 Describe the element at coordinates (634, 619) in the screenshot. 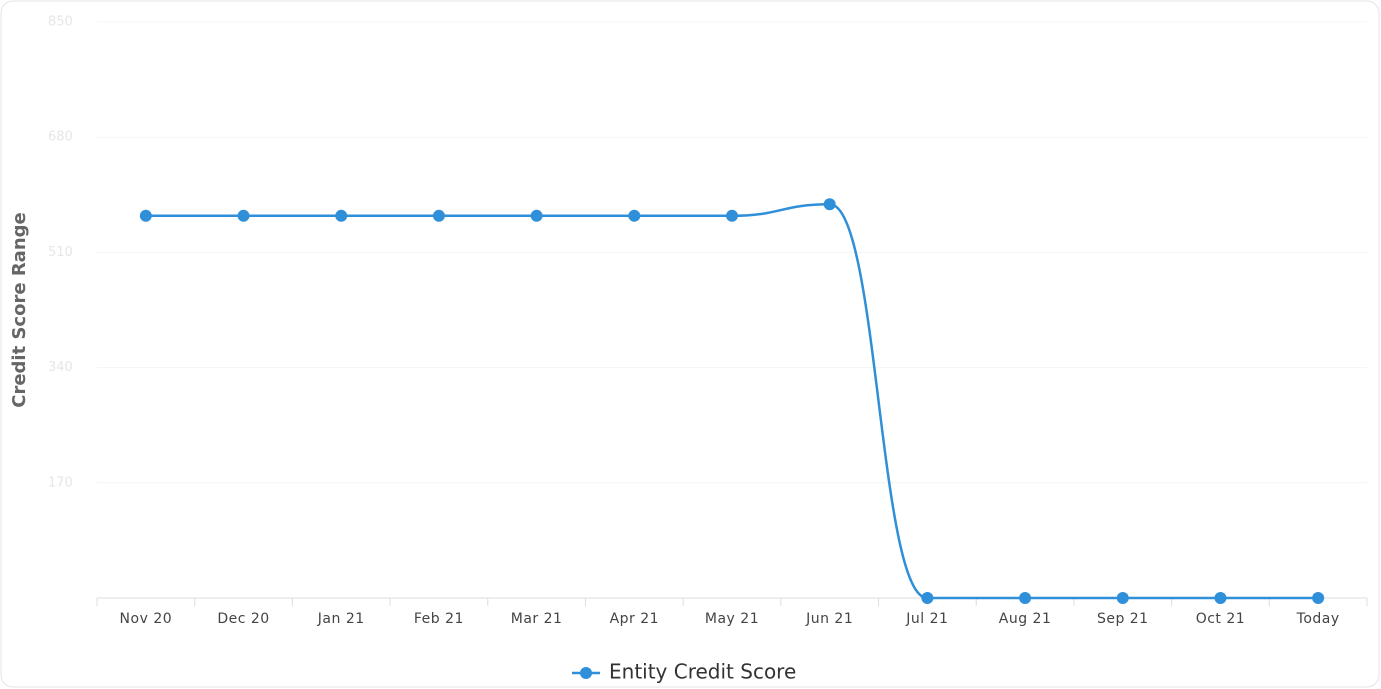

I see `x-tick-label: Apr 21` at that location.